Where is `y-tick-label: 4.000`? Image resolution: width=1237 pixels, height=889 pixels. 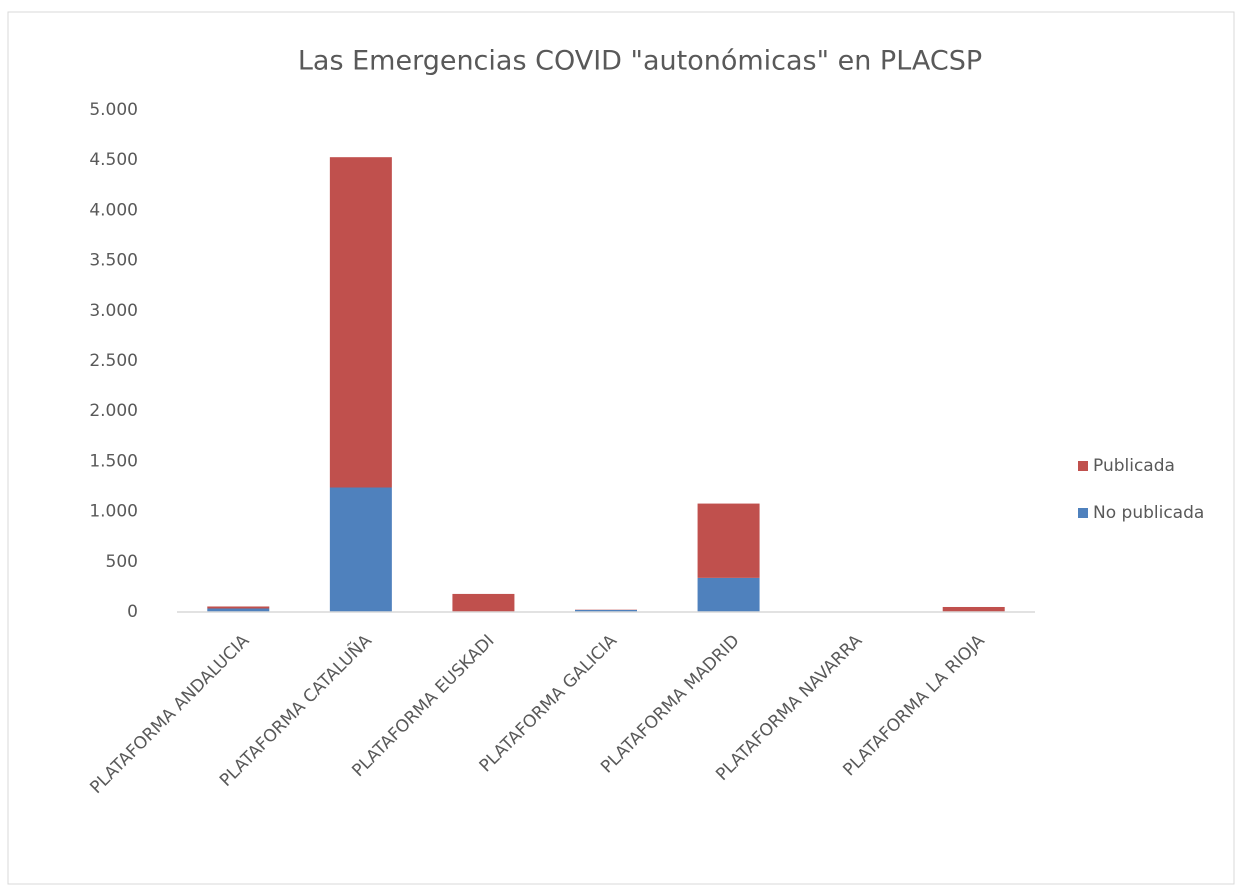
y-tick-label: 4.000 is located at coordinates (113, 210).